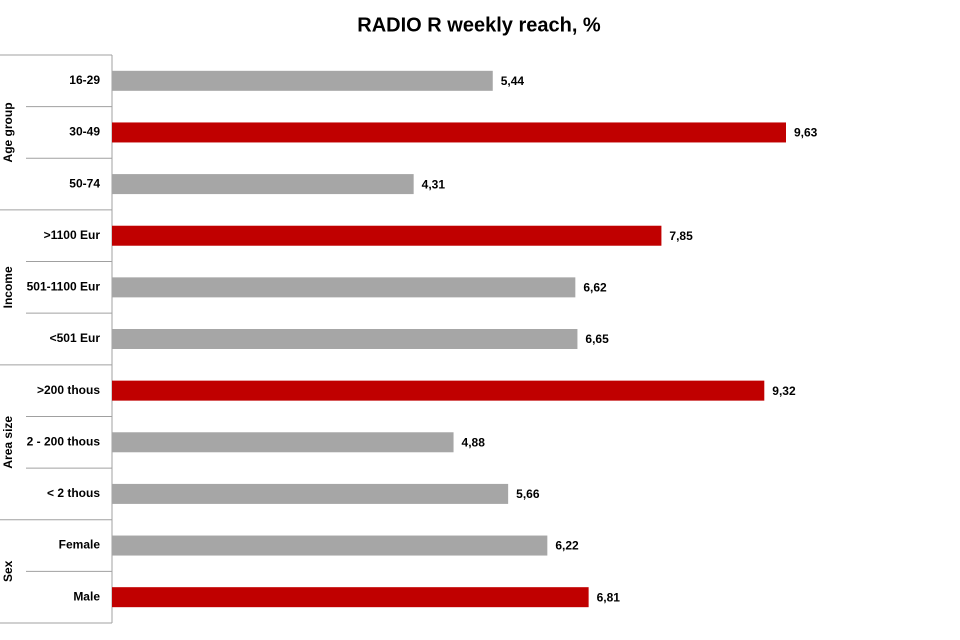 The height and width of the screenshot is (640, 960). What do you see at coordinates (806, 133) in the screenshot?
I see `value-label: 9,63` at bounding box center [806, 133].